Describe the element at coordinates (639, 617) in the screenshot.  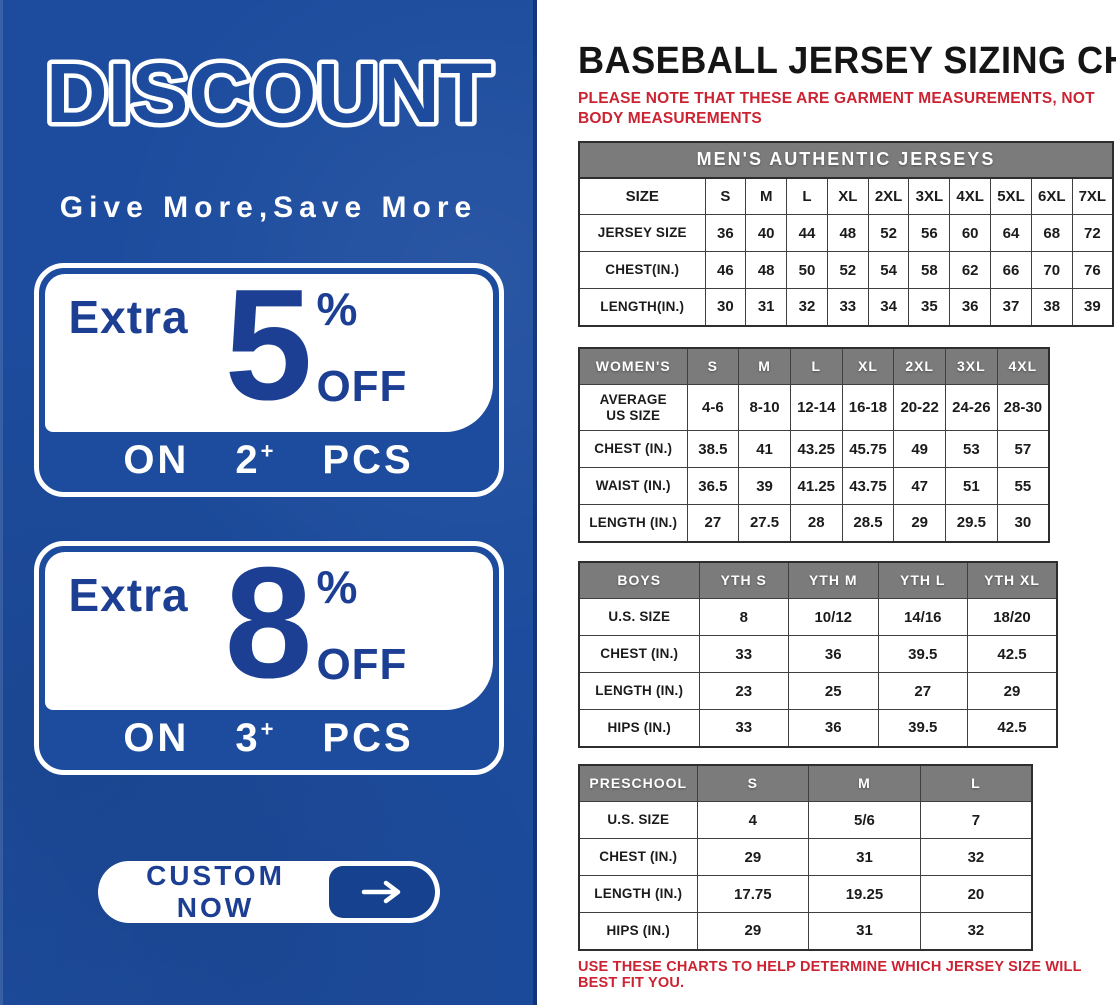
I see `row-label: U.S. SIZE` at that location.